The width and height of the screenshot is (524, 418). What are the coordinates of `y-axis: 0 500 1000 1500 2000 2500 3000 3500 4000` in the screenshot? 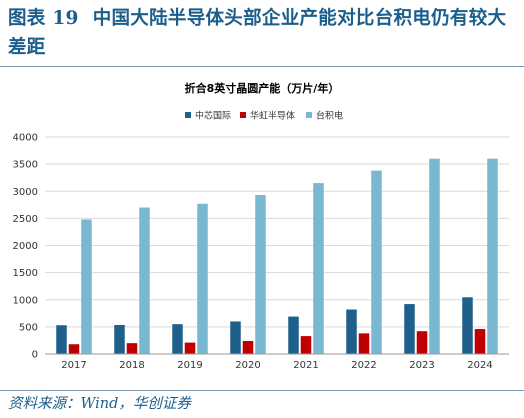 It's located at (25, 247).